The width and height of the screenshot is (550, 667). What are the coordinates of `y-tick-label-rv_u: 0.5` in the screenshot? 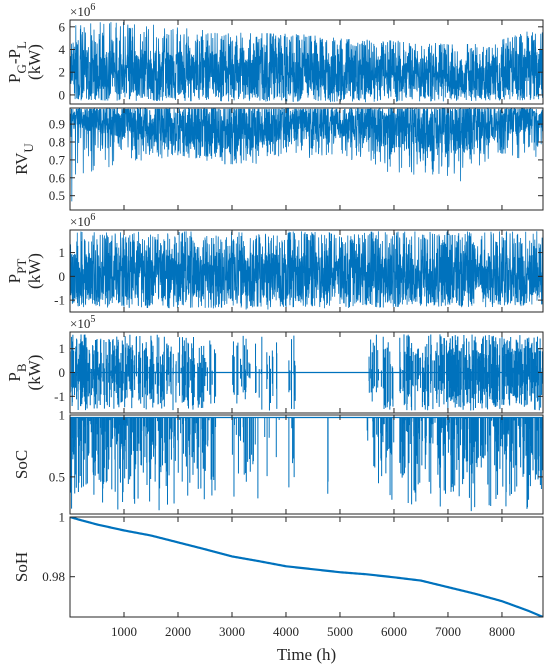 It's located at (57, 195).